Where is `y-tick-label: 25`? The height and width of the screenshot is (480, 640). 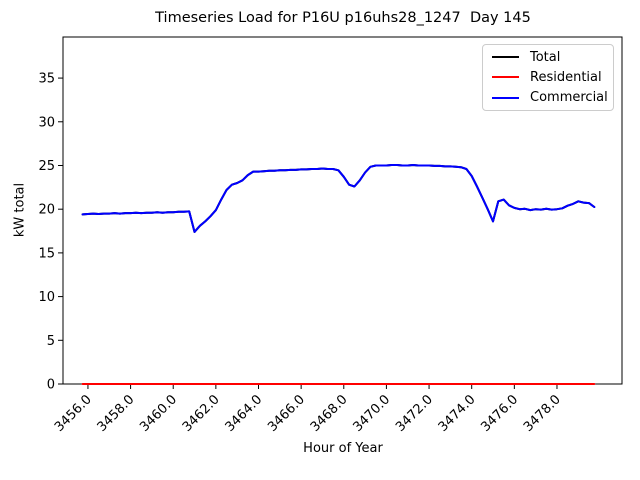 y-tick-label: 25 is located at coordinates (46, 166).